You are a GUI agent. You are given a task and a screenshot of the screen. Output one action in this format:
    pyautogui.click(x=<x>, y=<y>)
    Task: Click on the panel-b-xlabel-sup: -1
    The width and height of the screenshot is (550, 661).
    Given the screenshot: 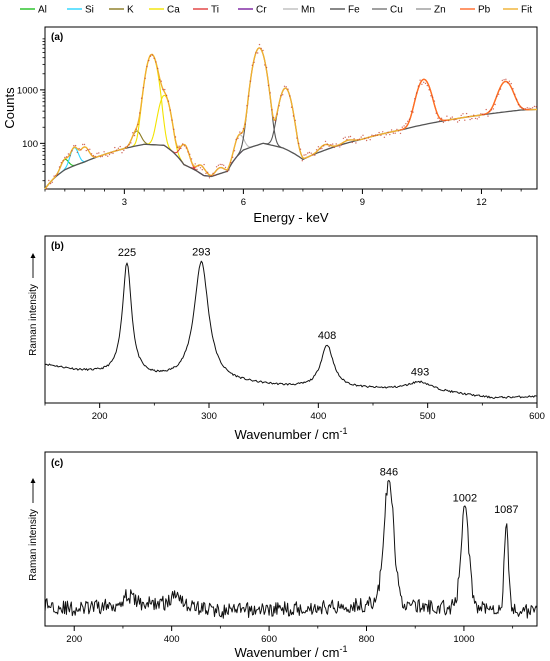 What is the action you would take?
    pyautogui.click(x=343, y=431)
    